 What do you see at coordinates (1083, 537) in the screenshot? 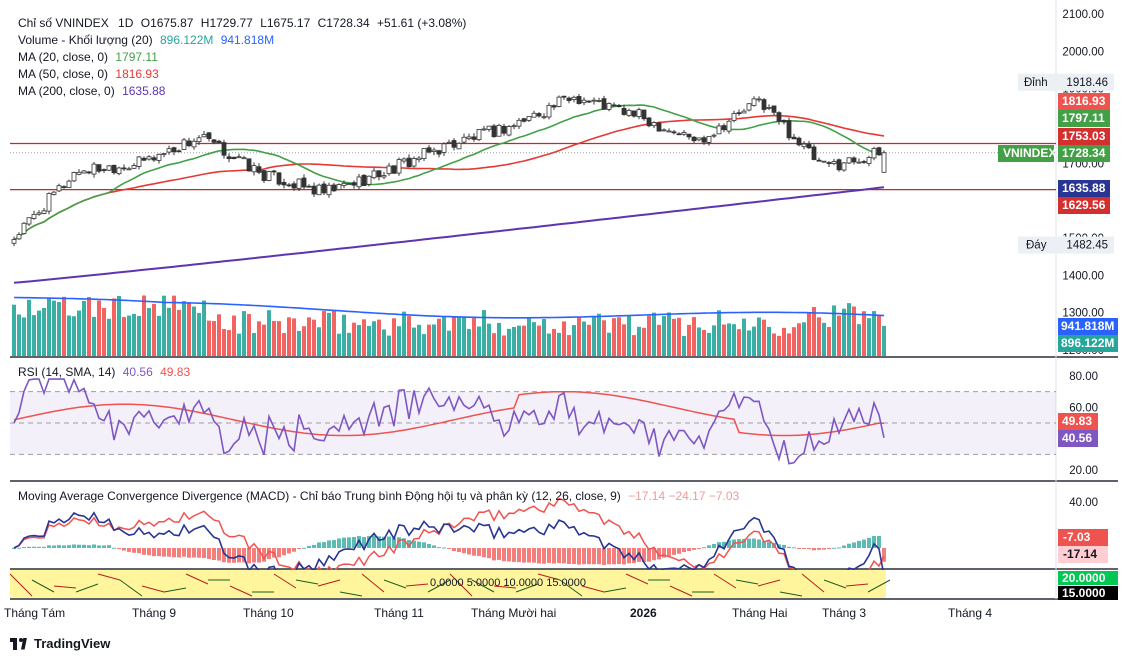
I see `macd-tag` at bounding box center [1083, 537].